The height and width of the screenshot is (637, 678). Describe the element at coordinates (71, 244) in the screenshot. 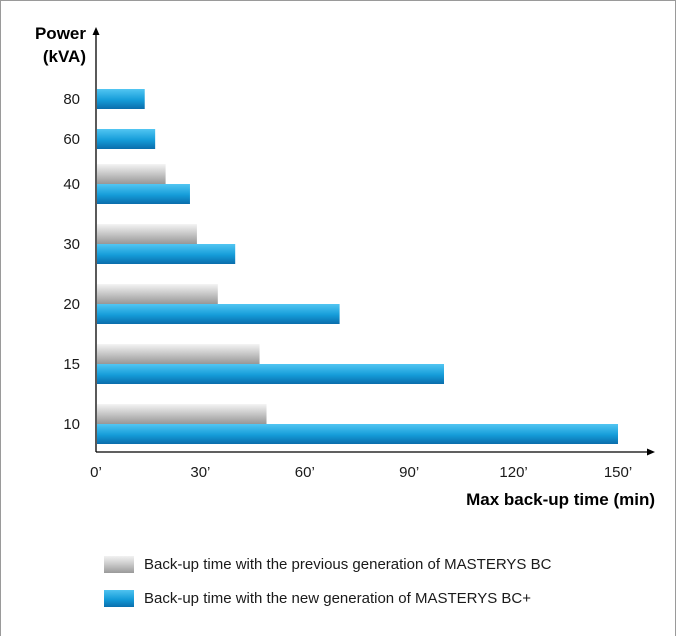

I see `y-tick-label: 30` at that location.